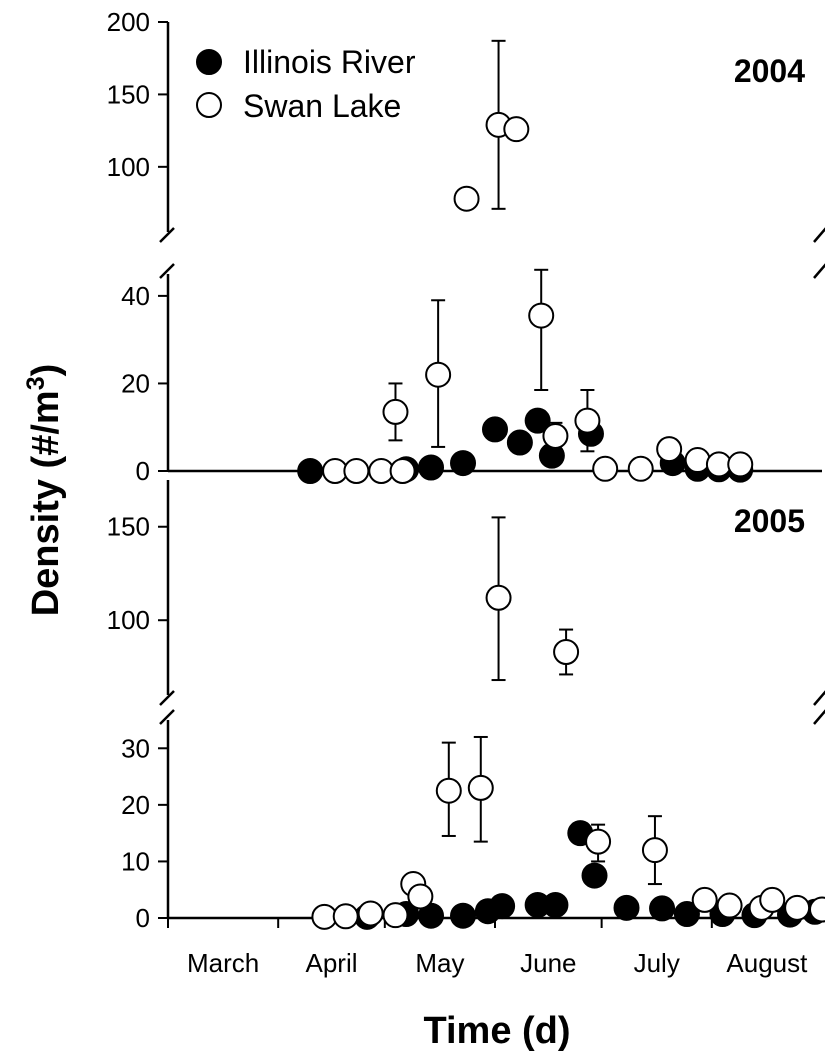  What do you see at coordinates (128, 620) in the screenshot?
I see `y-tick-label-2005-100: 100` at bounding box center [128, 620].